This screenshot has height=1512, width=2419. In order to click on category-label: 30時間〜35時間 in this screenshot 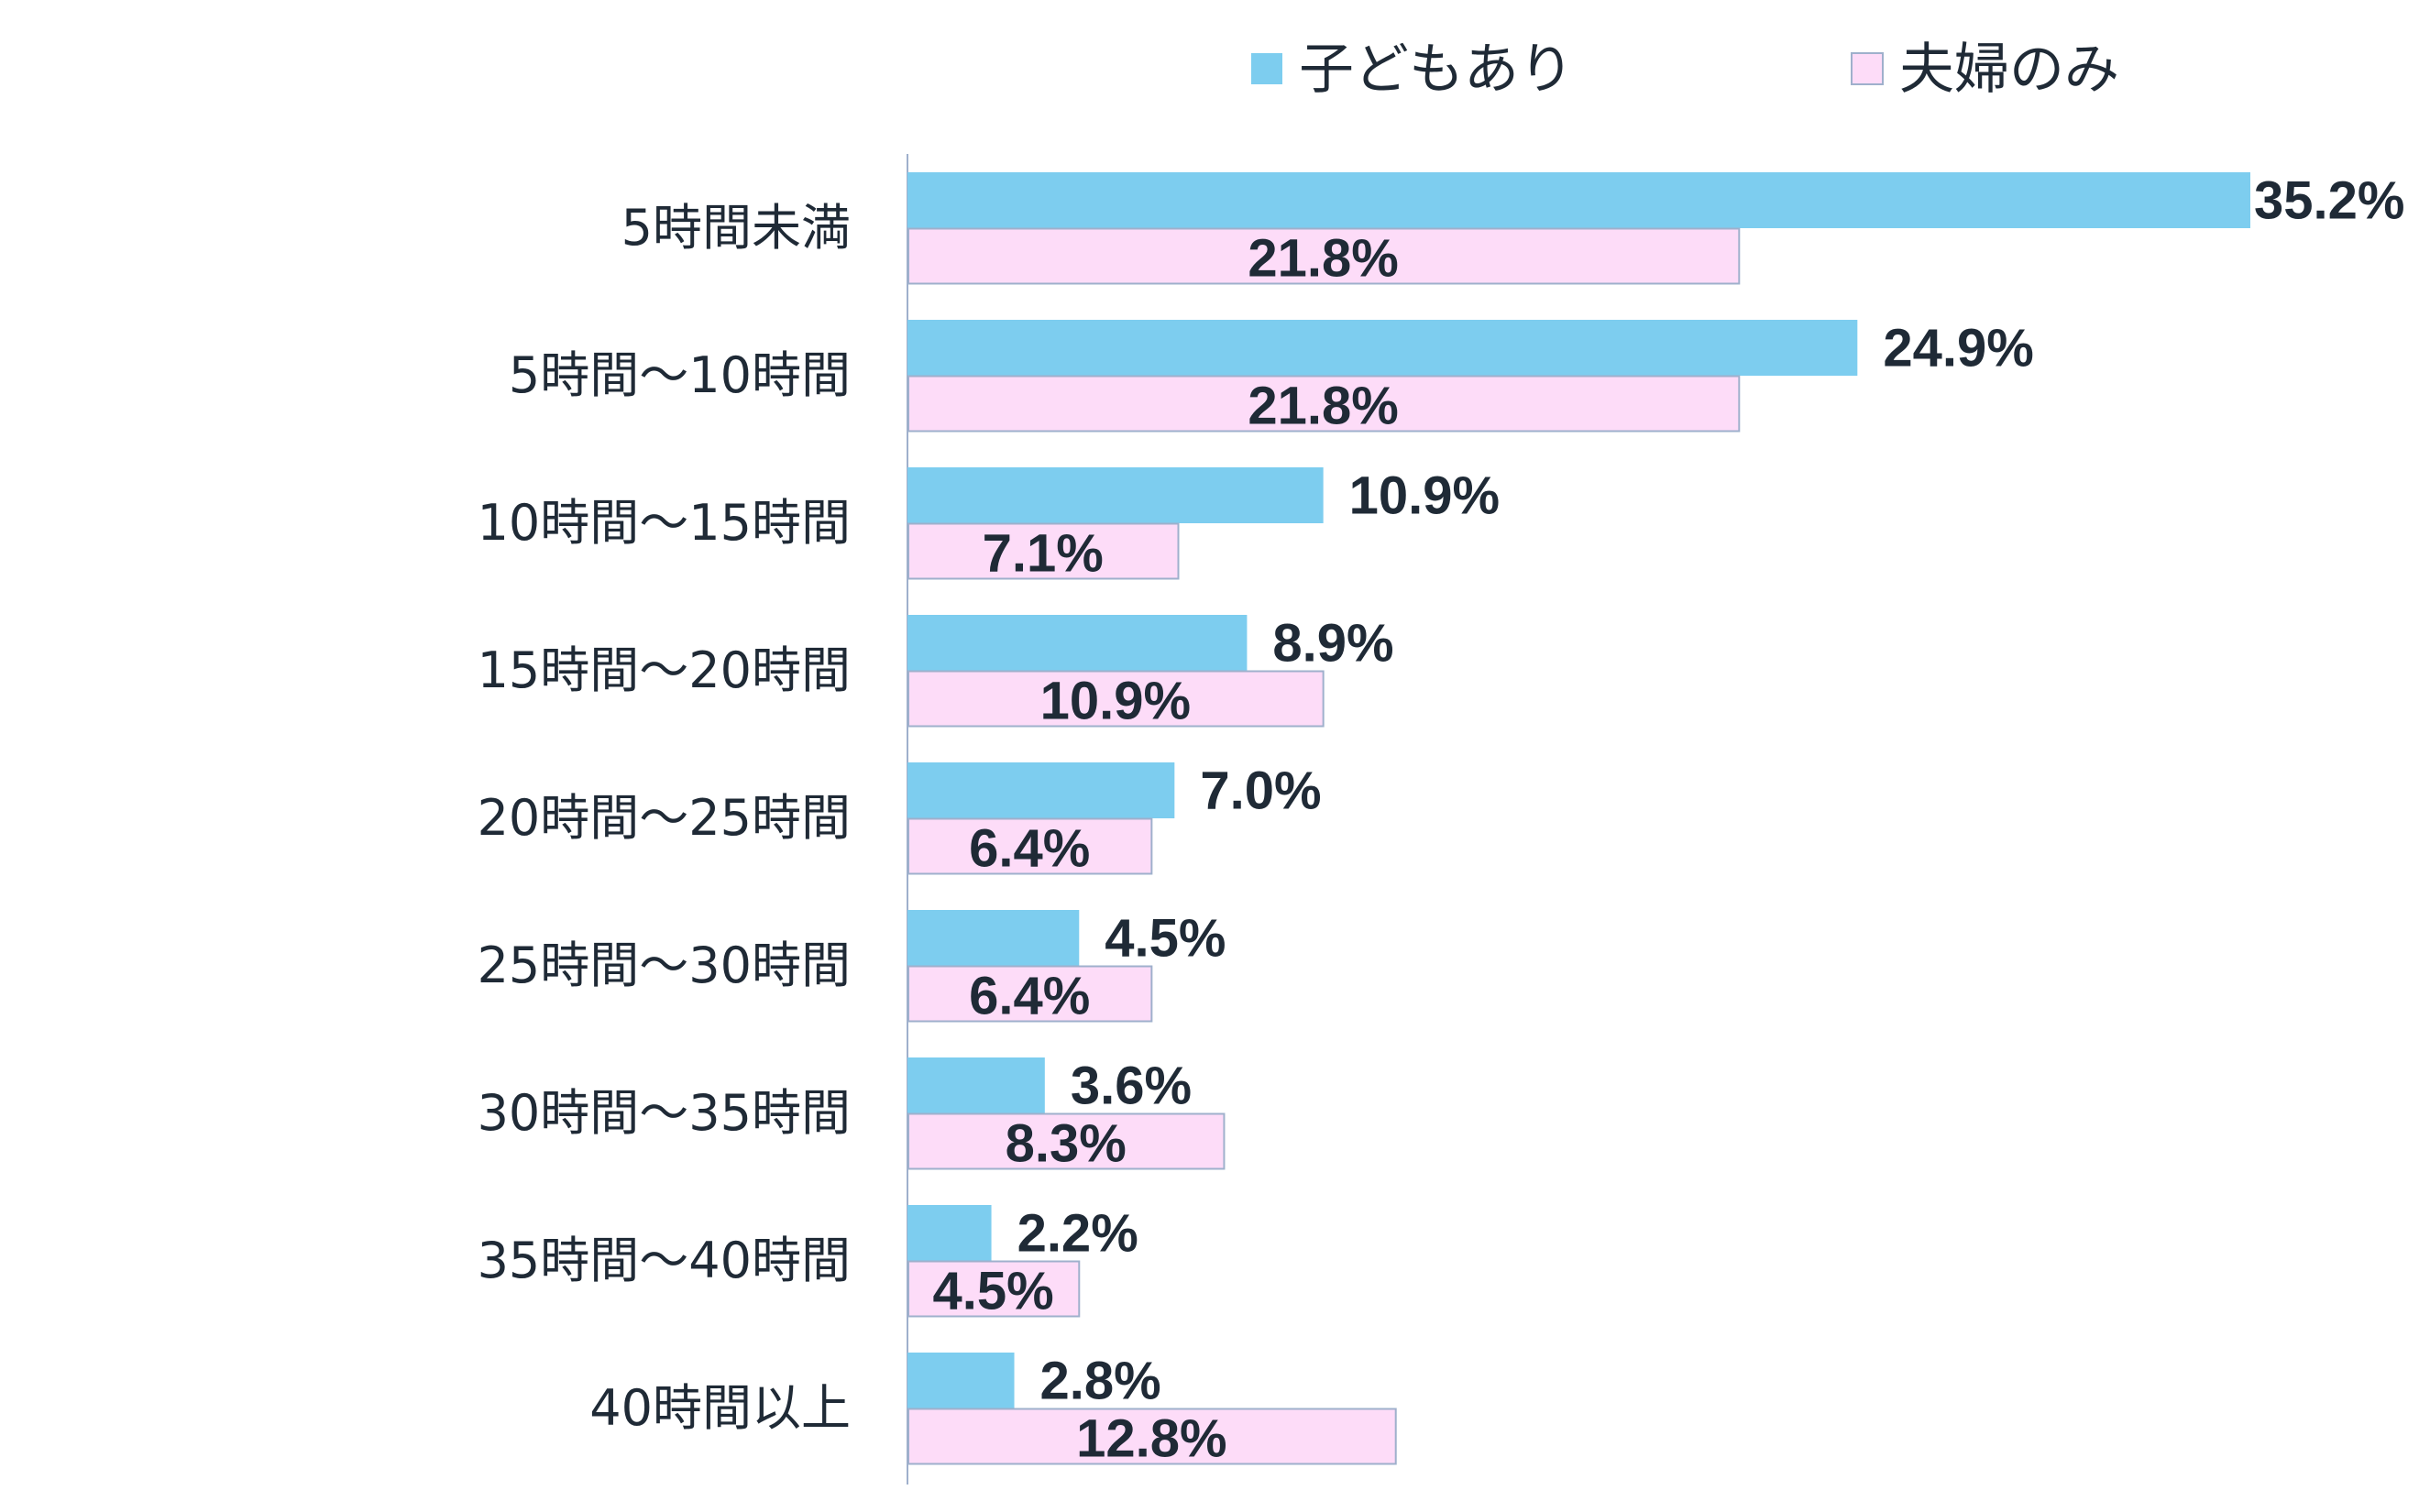, I will do `click(664, 1113)`.